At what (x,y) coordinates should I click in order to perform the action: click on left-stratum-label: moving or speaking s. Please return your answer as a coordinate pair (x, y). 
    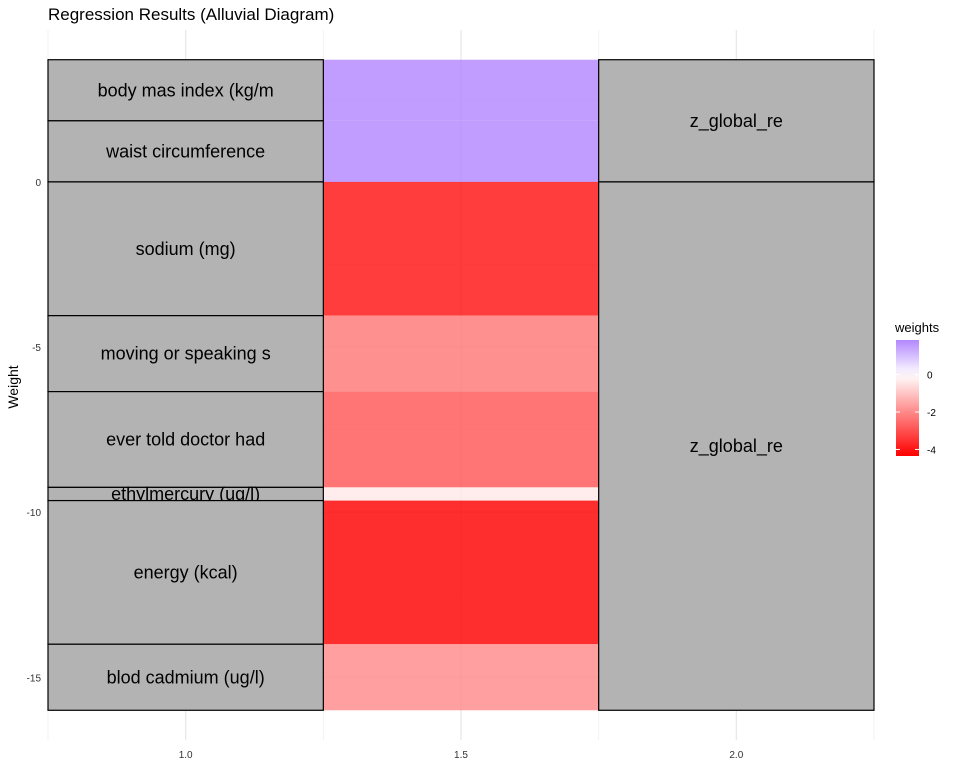
    Looking at the image, I should click on (186, 354).